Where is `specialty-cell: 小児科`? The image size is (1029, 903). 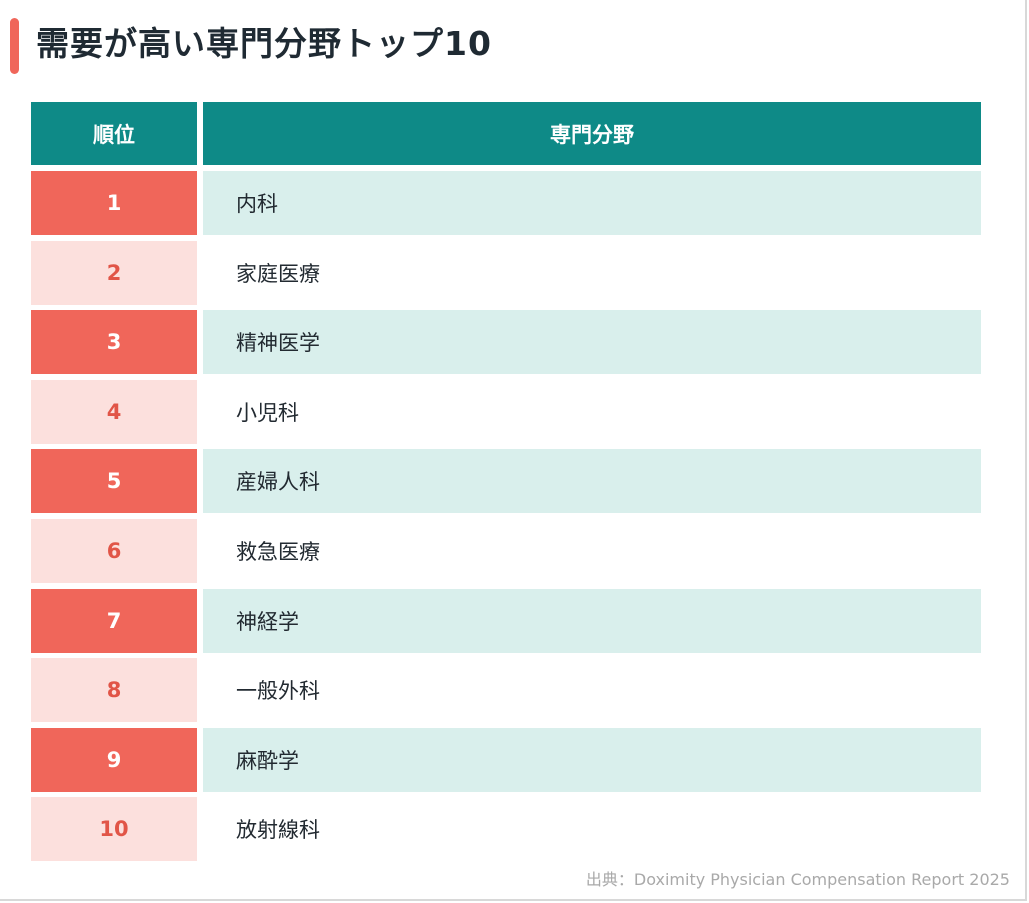
specialty-cell: 小児科 is located at coordinates (592, 412).